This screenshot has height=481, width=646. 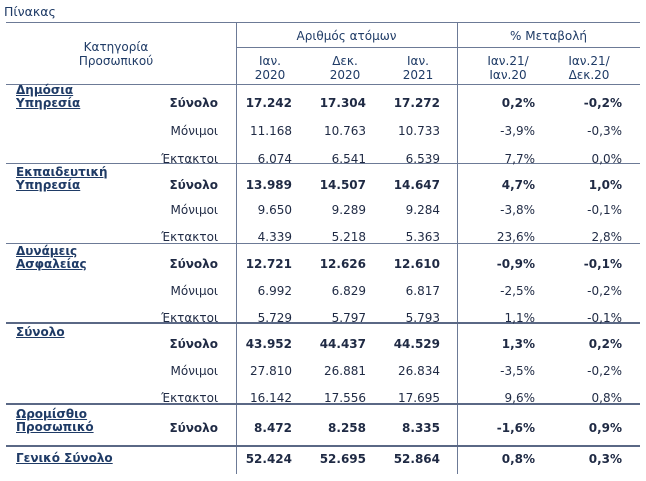 I want to click on value-jan2021: 5.793, so click(x=422, y=318).